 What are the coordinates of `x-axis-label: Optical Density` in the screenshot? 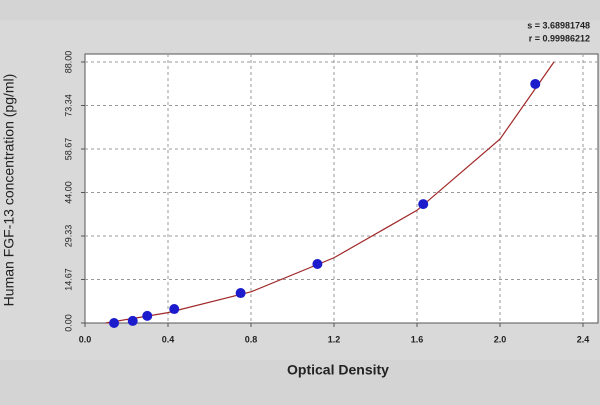 It's located at (338, 370).